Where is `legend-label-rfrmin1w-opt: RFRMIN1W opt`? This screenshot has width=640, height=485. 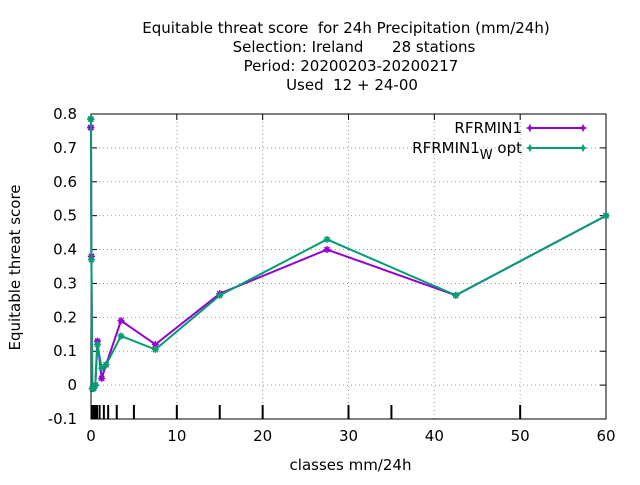 legend-label-rfrmin1w-opt: RFRMIN1W opt is located at coordinates (467, 151).